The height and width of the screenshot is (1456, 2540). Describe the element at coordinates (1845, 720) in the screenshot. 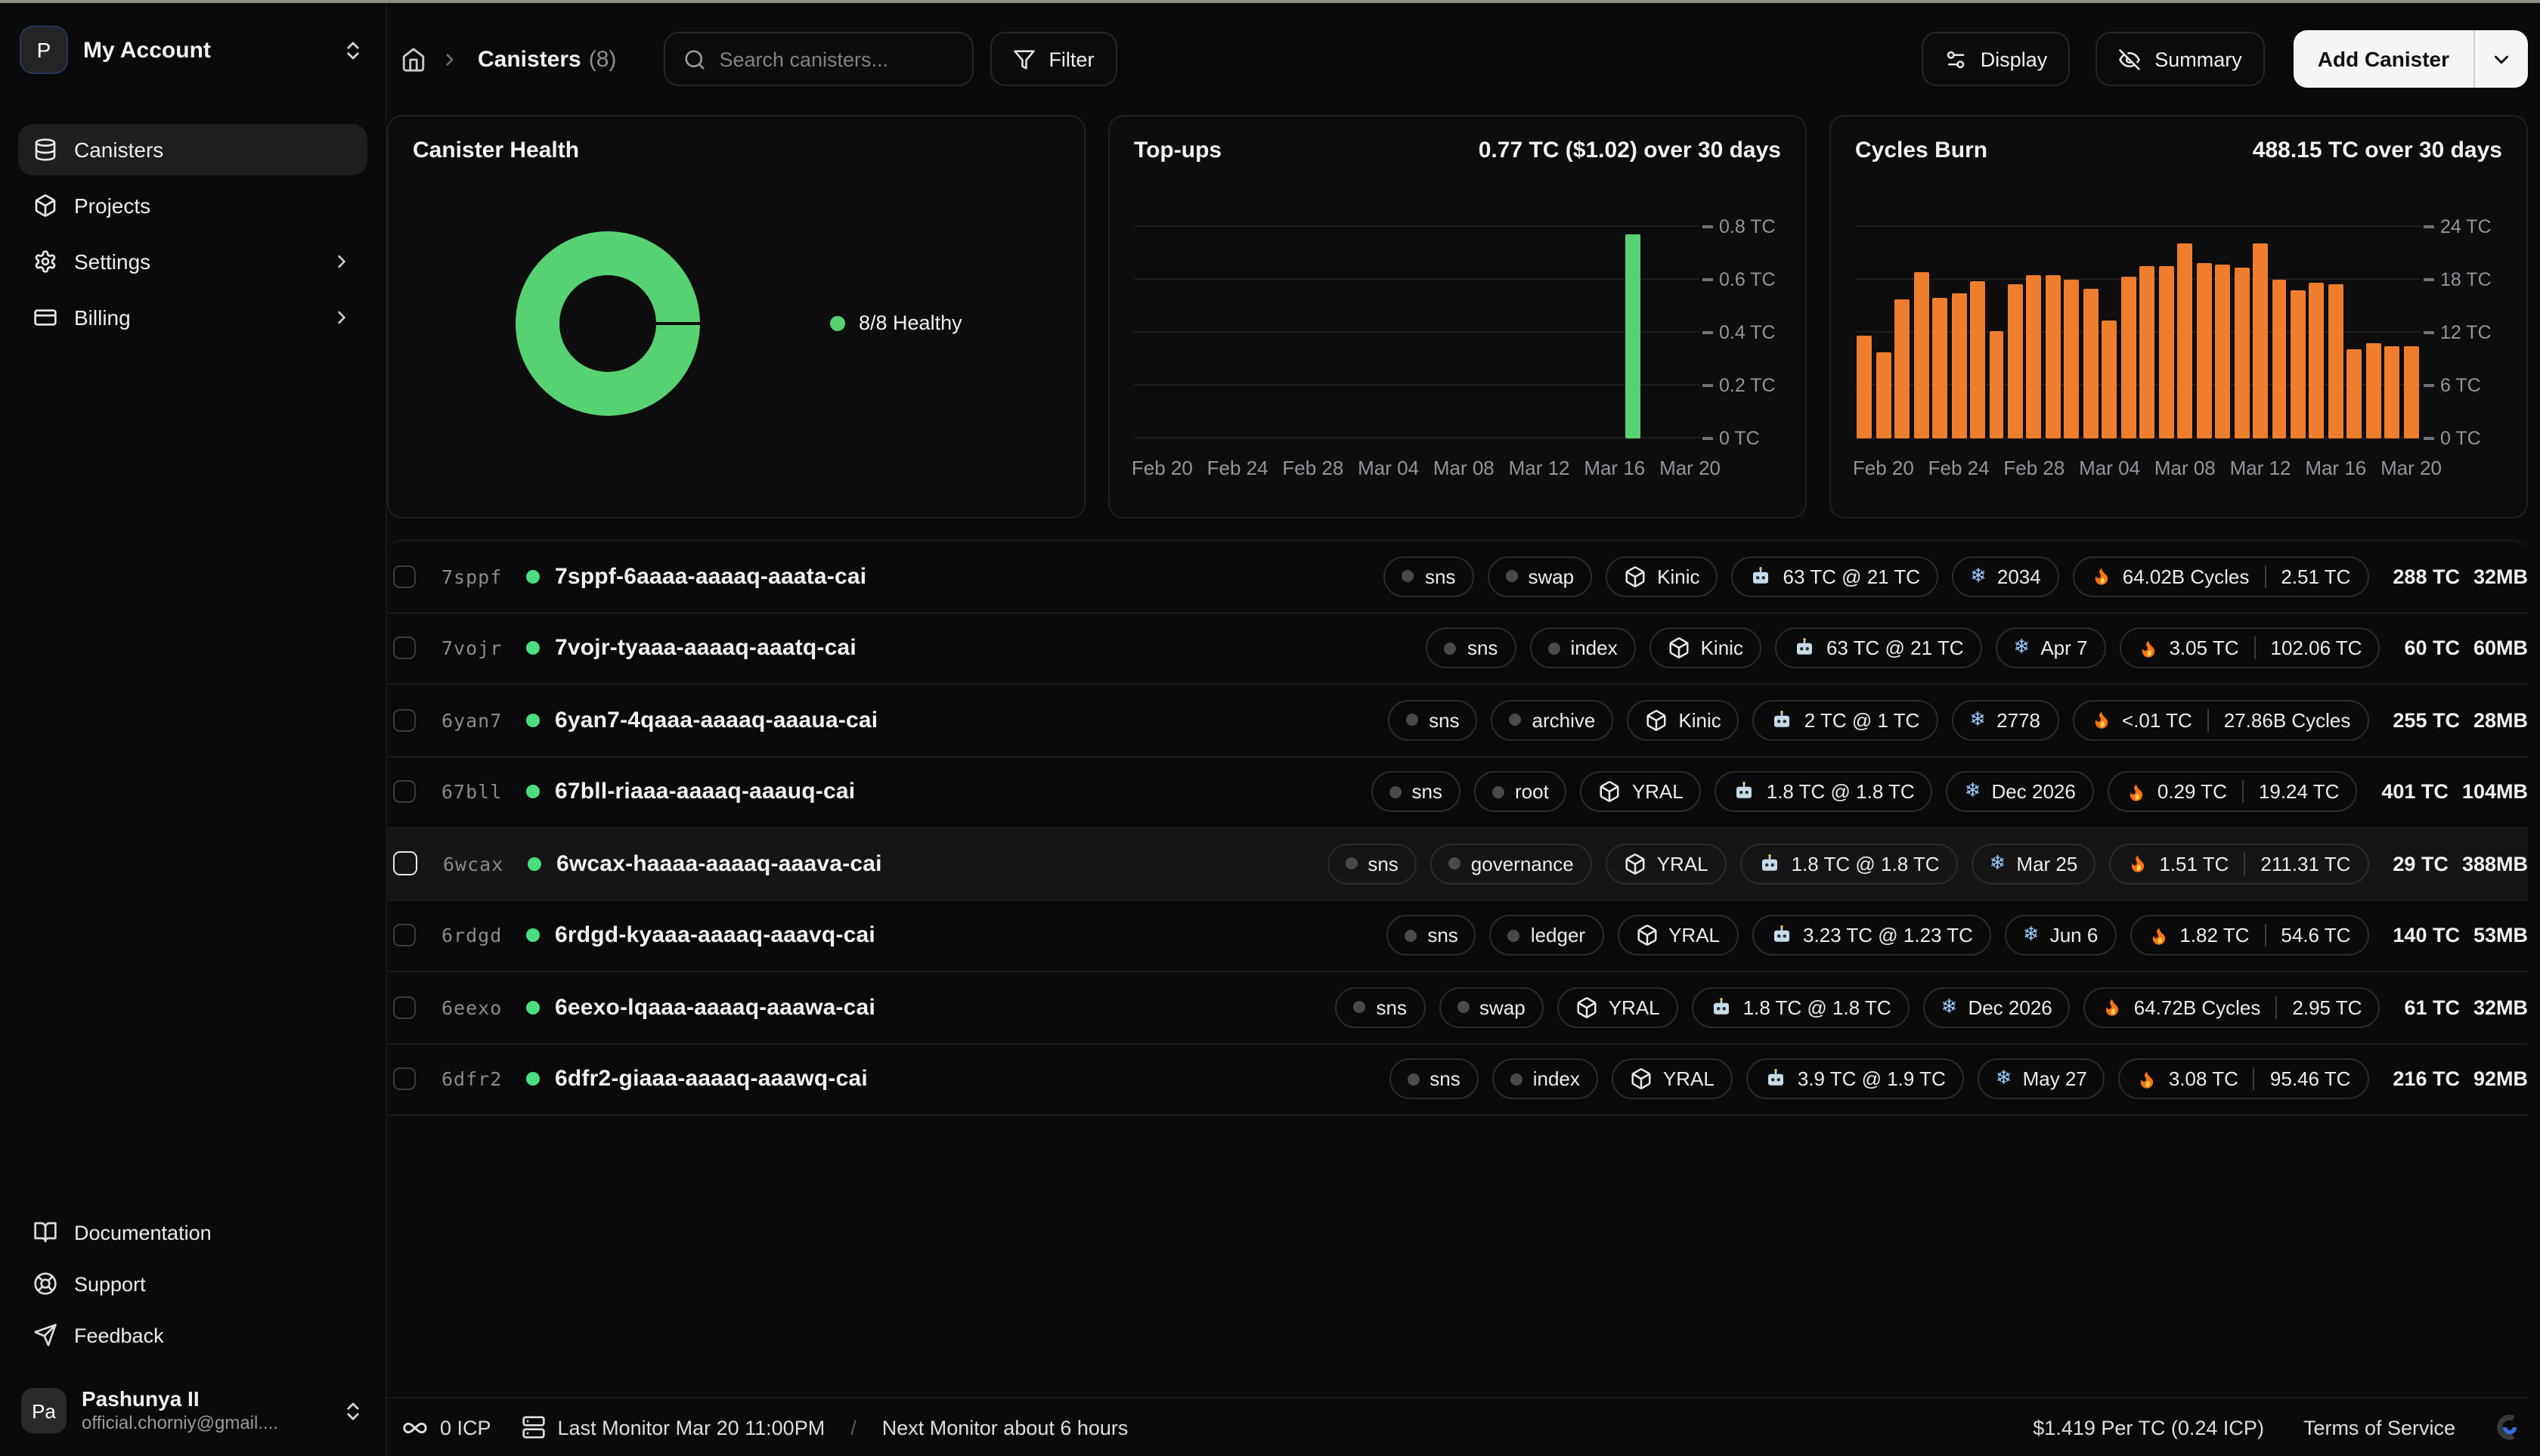

I see `topup-rule-pill: 2 TC @ 1 TC` at that location.